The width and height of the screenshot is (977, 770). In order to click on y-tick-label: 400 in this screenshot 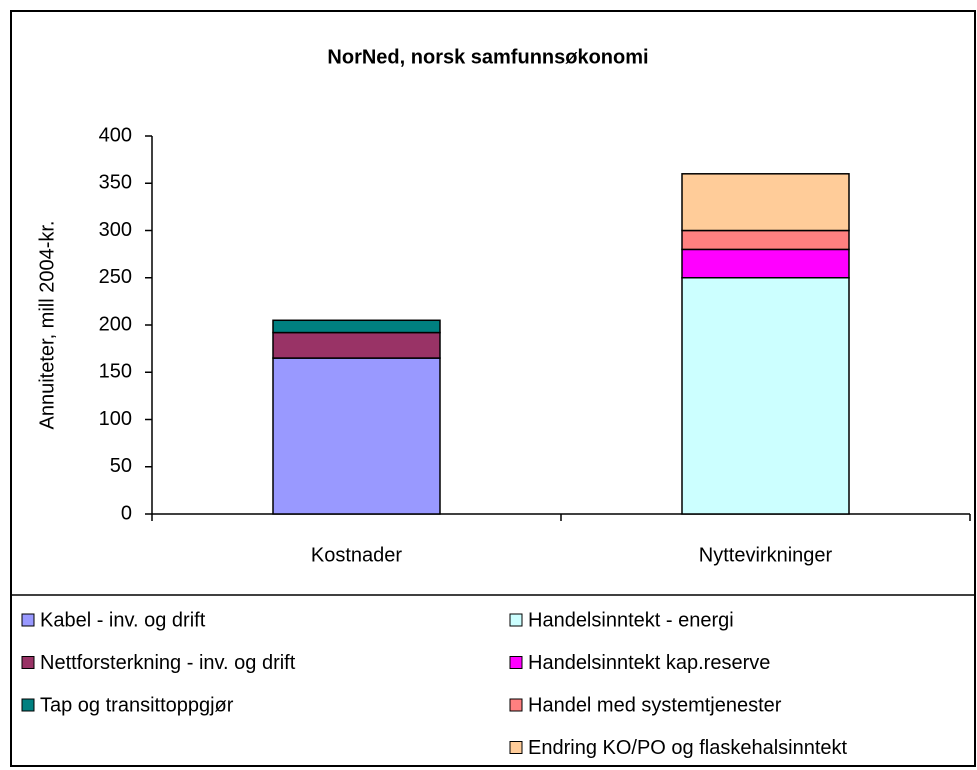, I will do `click(115, 135)`.